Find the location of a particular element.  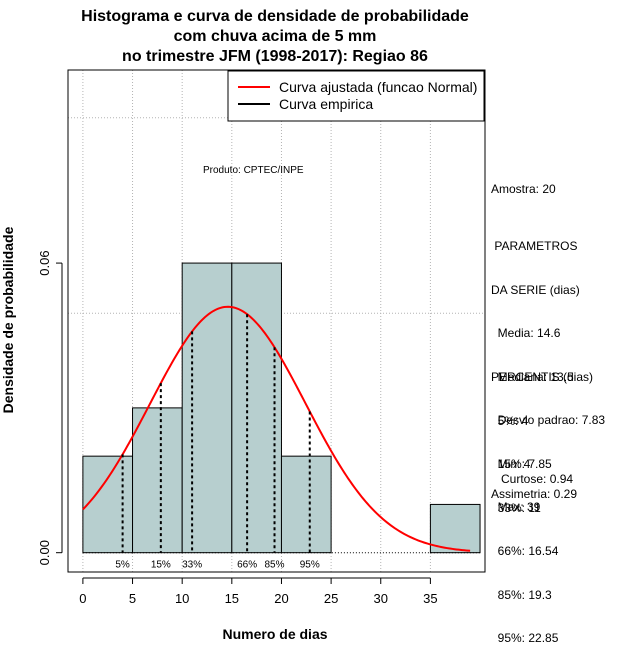

x-tick-label: 0 is located at coordinates (82, 598).